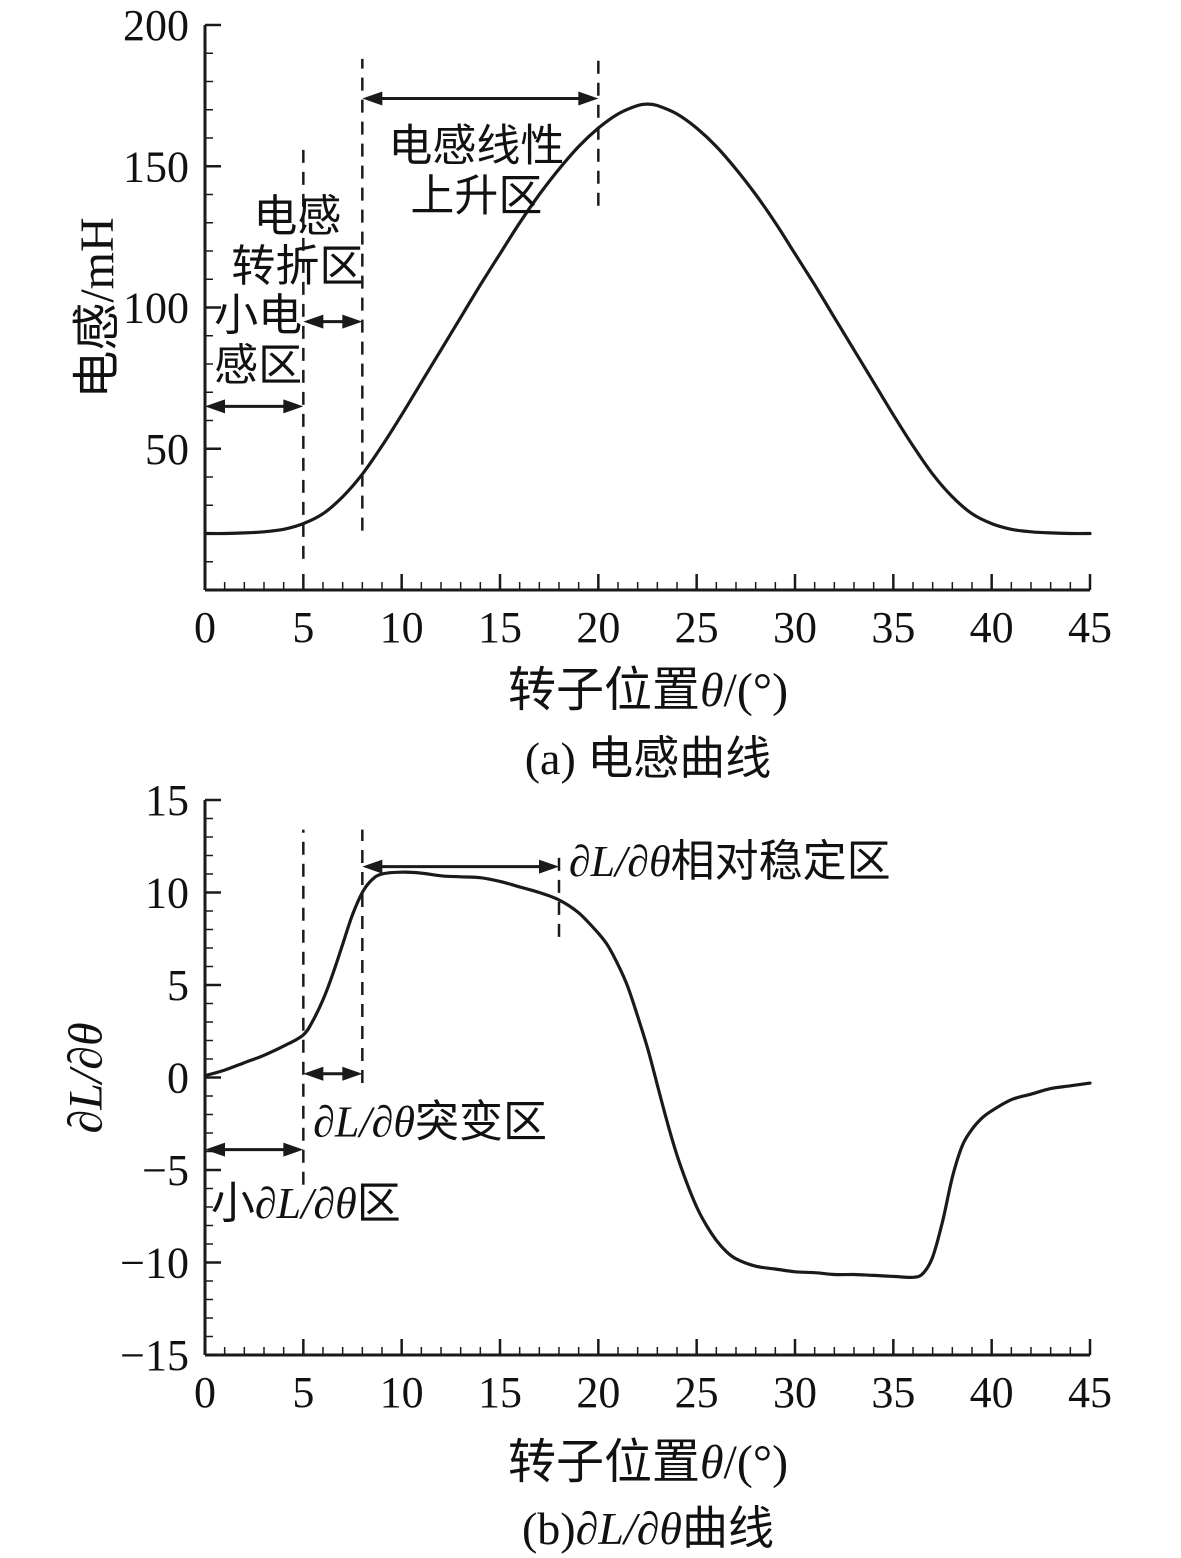 The width and height of the screenshot is (1181, 1558). Describe the element at coordinates (476, 146) in the screenshot. I see `annotation-label: 电感线性` at that location.